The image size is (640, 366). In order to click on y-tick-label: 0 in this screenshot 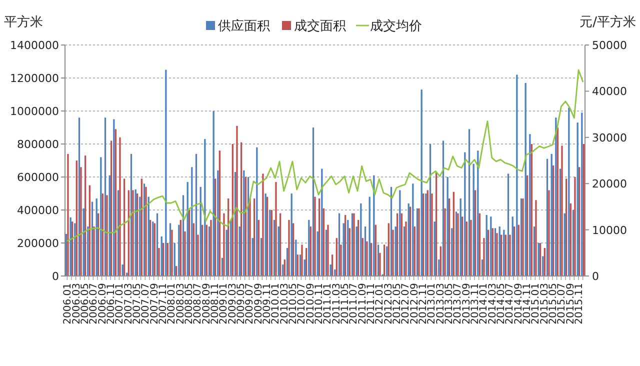, I will do `click(55, 276)`.